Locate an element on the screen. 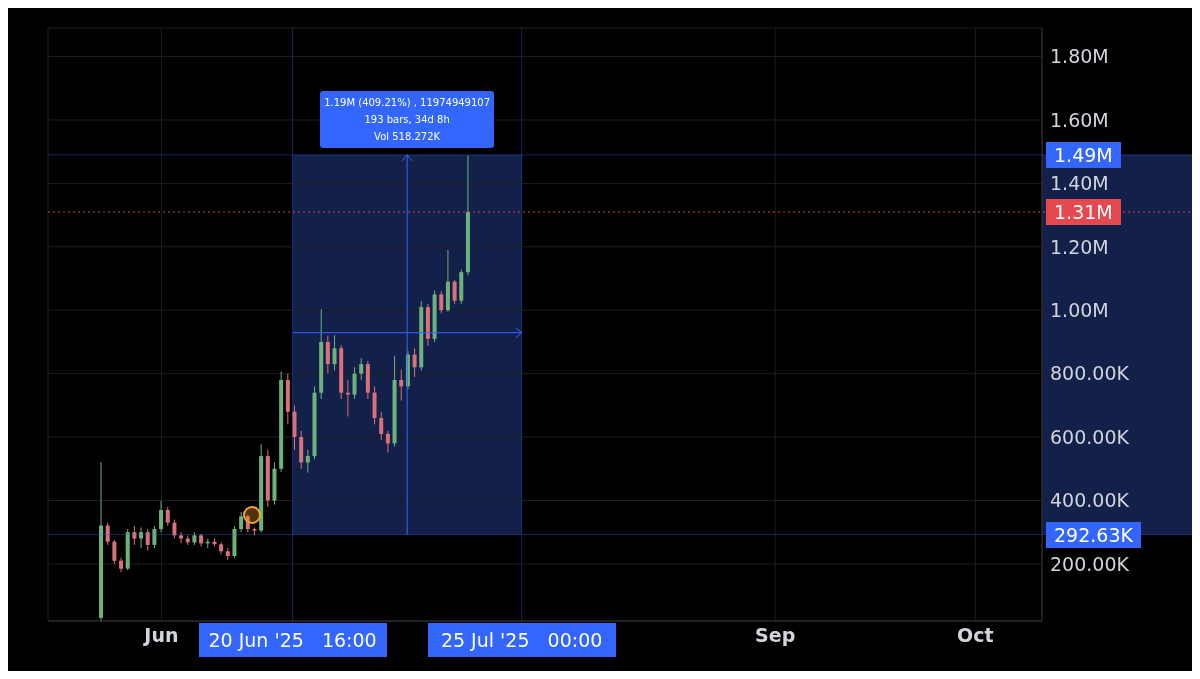 The width and height of the screenshot is (1200, 679). y-tick-label: 400.00K is located at coordinates (1090, 500).